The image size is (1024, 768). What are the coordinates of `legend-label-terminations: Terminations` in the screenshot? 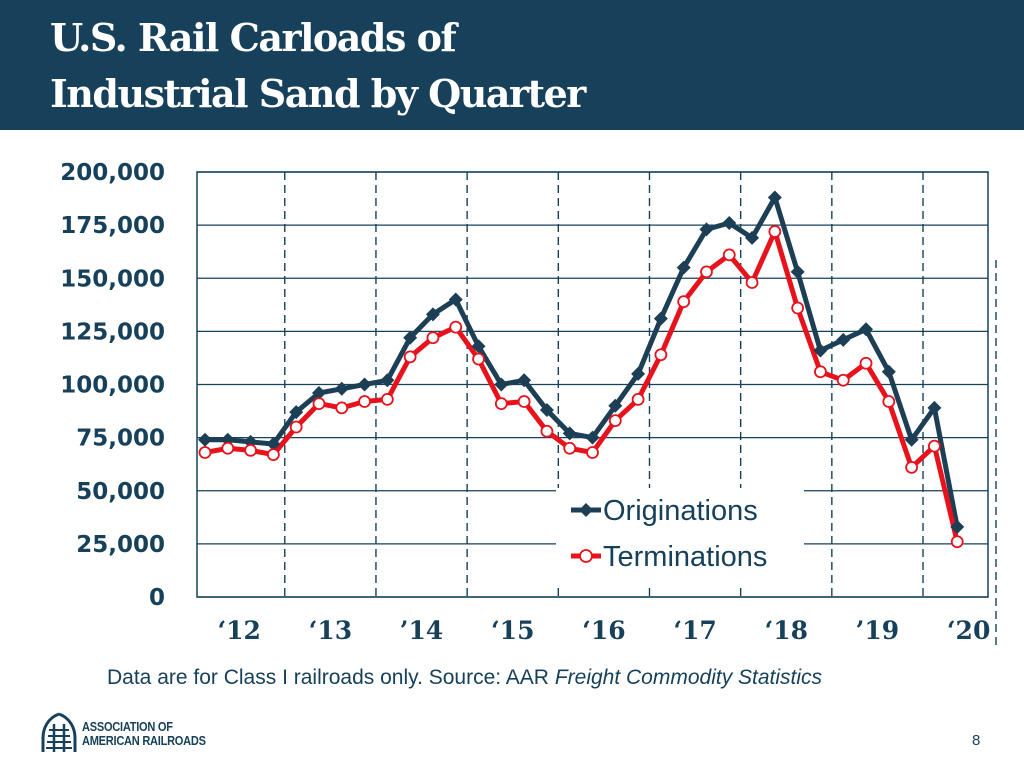 It's located at (685, 557).